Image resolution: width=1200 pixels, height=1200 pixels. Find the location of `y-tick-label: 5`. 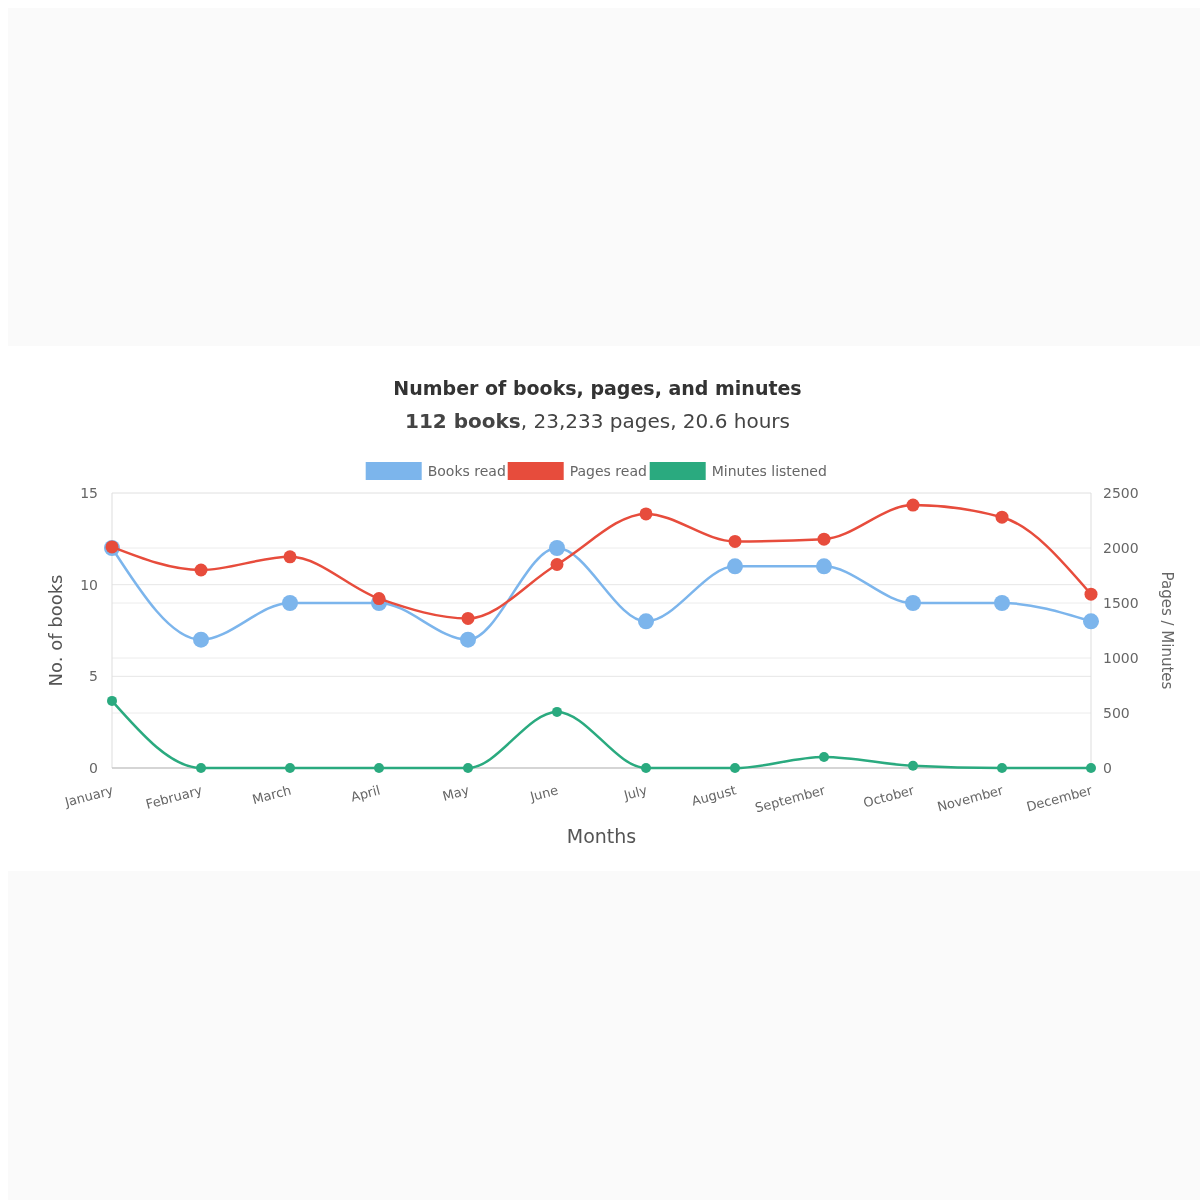

y-tick-label: 5 is located at coordinates (93, 676).